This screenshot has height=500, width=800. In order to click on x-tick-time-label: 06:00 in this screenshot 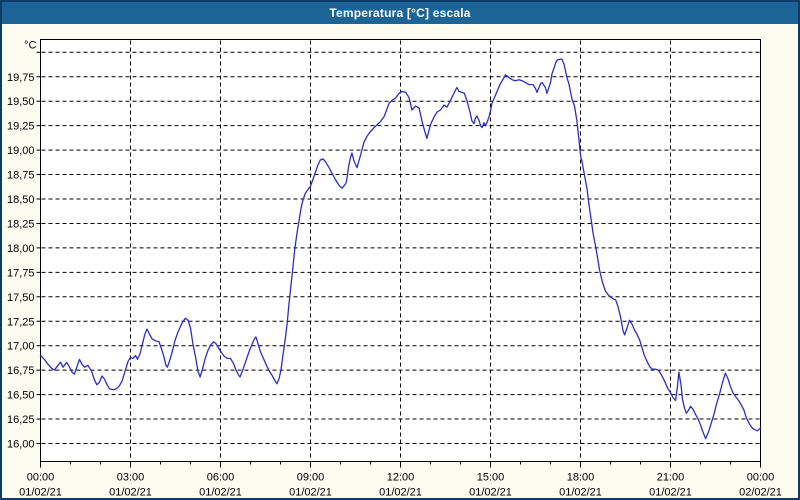, I will do `click(221, 478)`.